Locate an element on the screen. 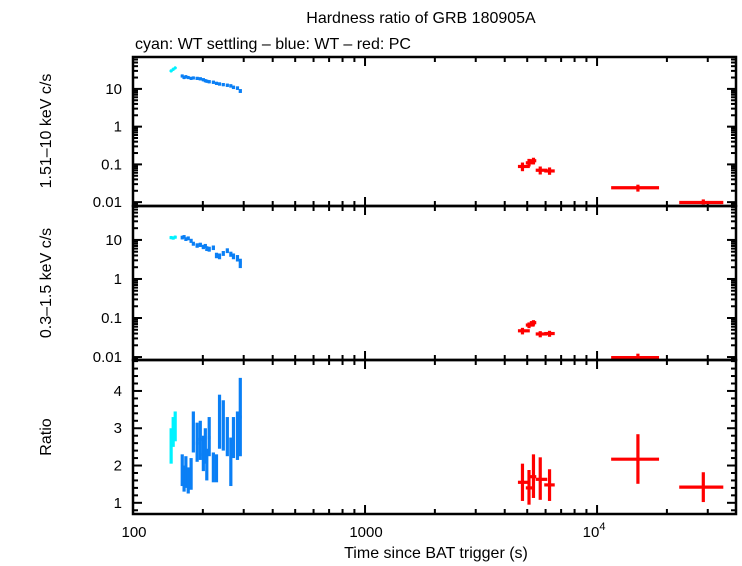 This screenshot has width=742, height=566. y-axis-label-hard: 1.51–10 keV c/s is located at coordinates (46, 131).